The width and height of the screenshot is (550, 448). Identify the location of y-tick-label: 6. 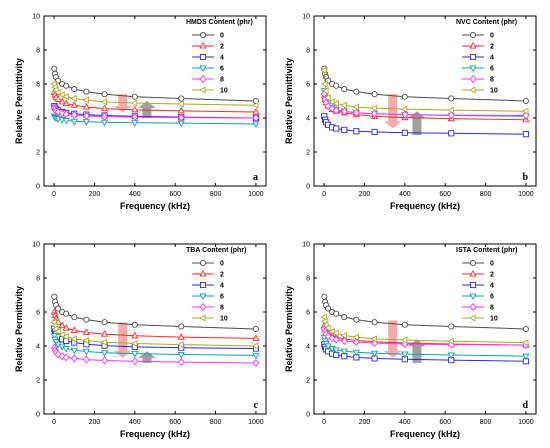
(308, 313).